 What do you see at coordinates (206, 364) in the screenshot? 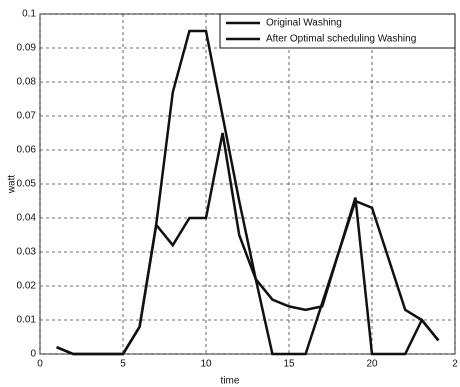
I see `x-tick-label: 10` at bounding box center [206, 364].